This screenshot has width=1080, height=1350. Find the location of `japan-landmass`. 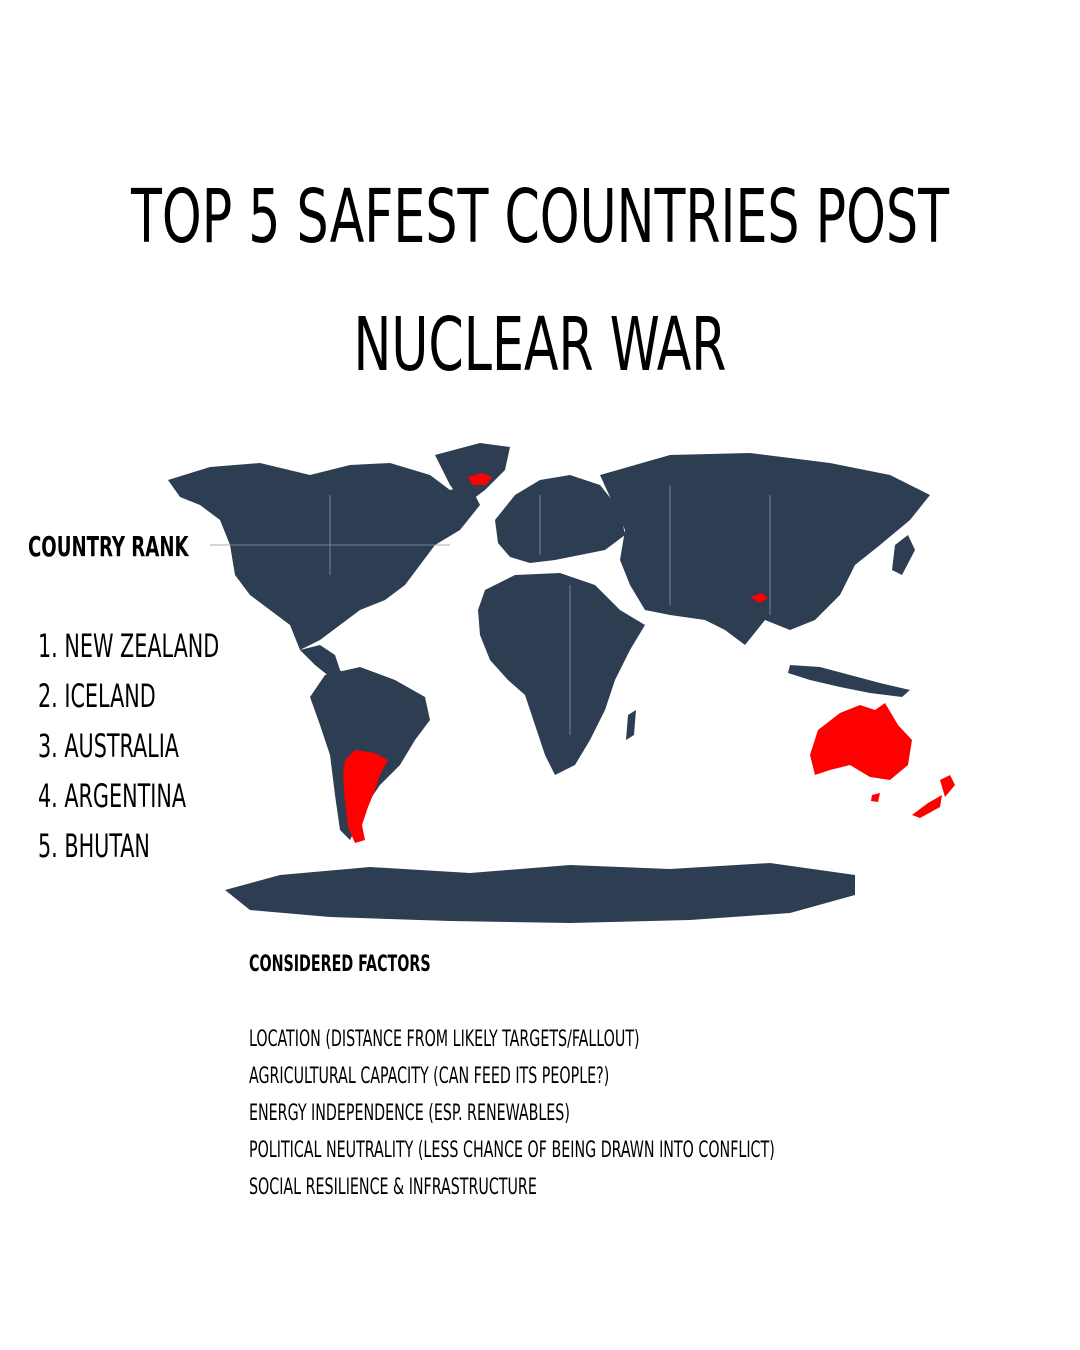

japan-landmass is located at coordinates (903, 555).